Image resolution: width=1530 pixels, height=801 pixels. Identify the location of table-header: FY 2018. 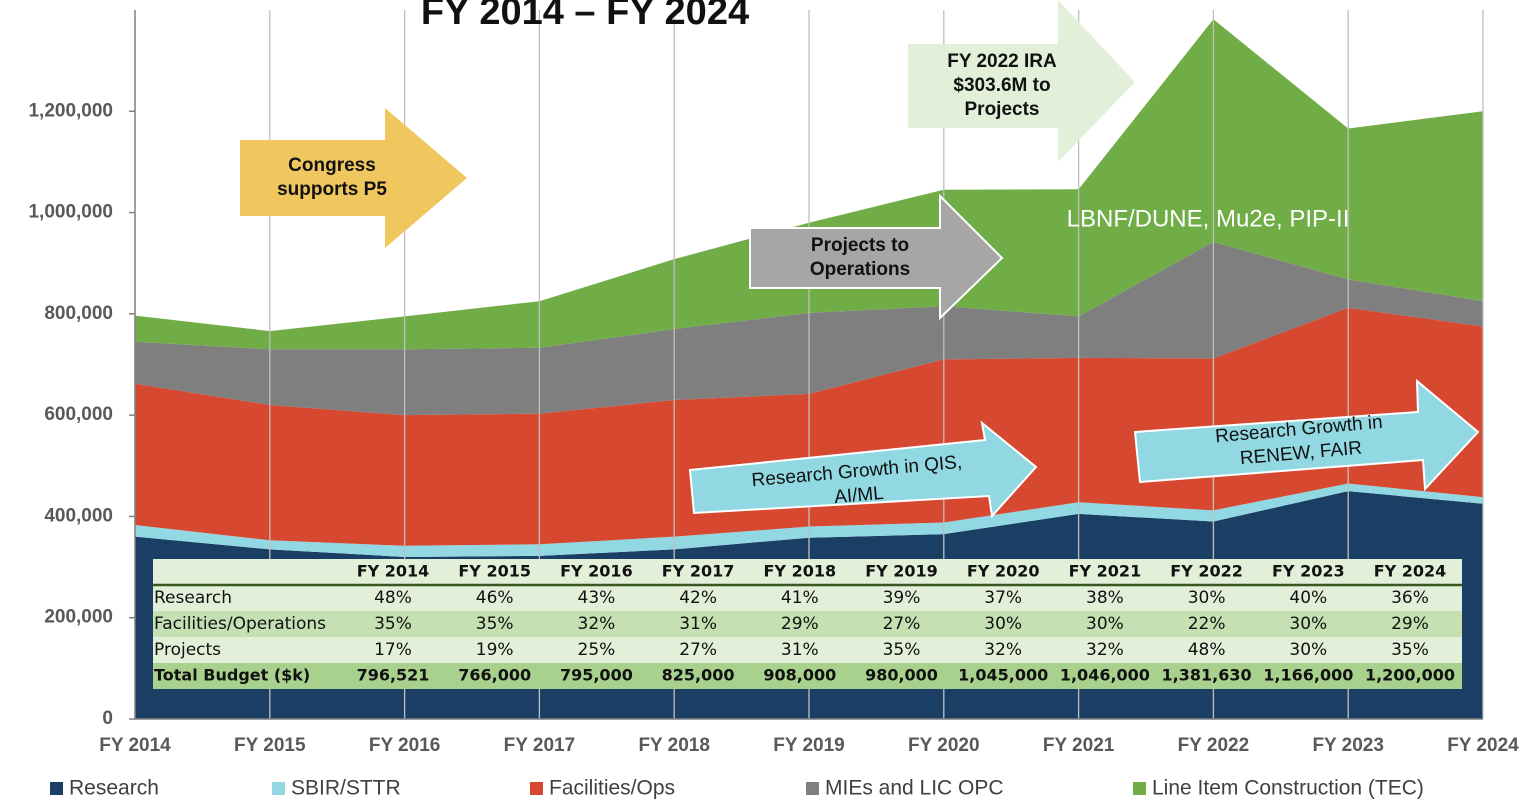
(799, 571).